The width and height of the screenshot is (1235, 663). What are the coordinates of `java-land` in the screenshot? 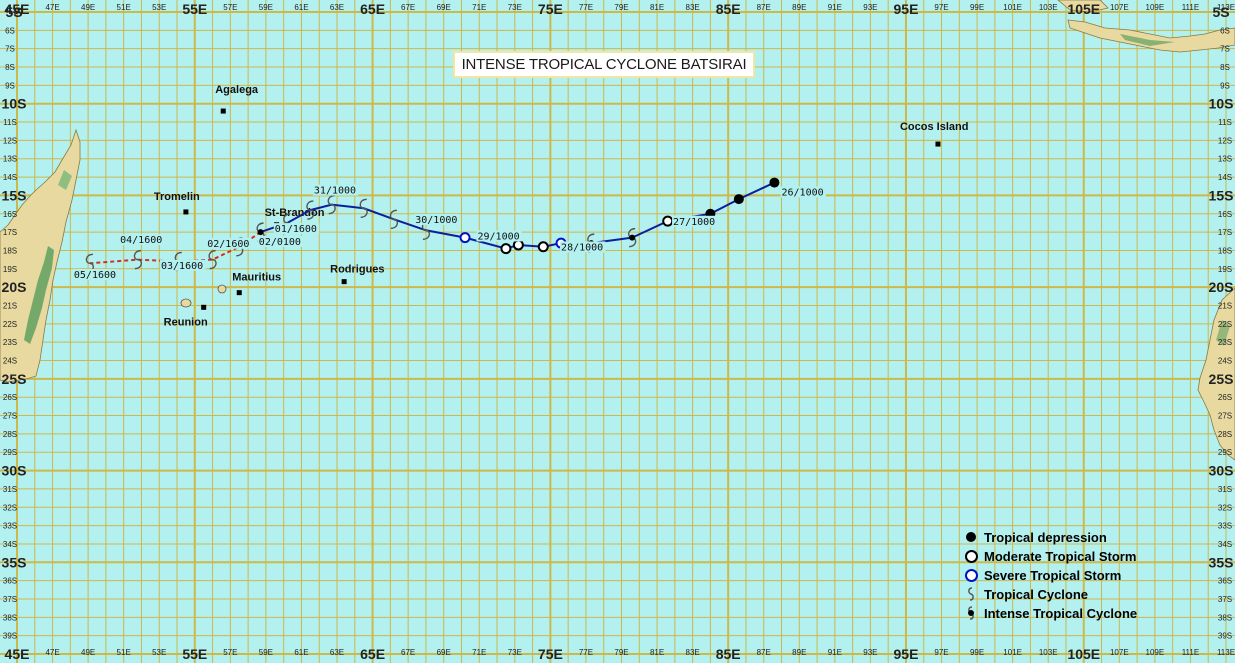 It's located at (1151, 36).